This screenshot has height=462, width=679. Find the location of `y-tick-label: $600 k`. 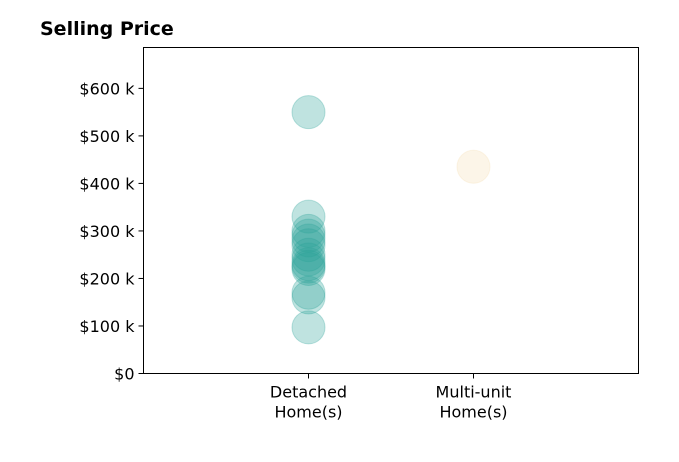

y-tick-label: $600 k is located at coordinates (107, 88).